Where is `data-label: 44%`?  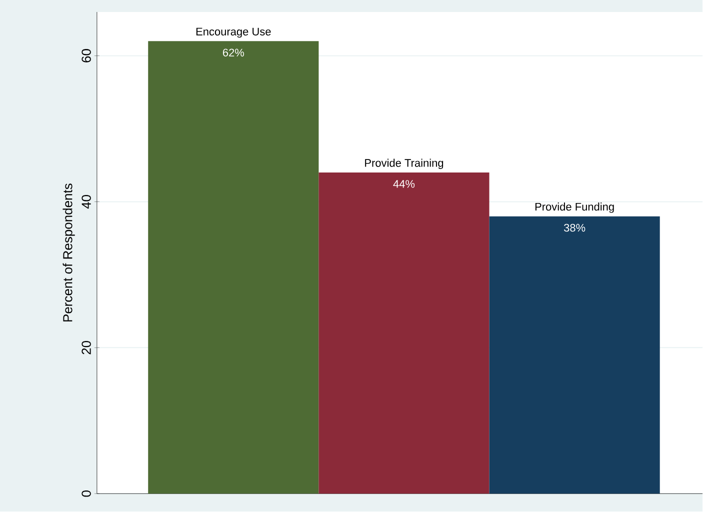 data-label: 44% is located at coordinates (404, 184).